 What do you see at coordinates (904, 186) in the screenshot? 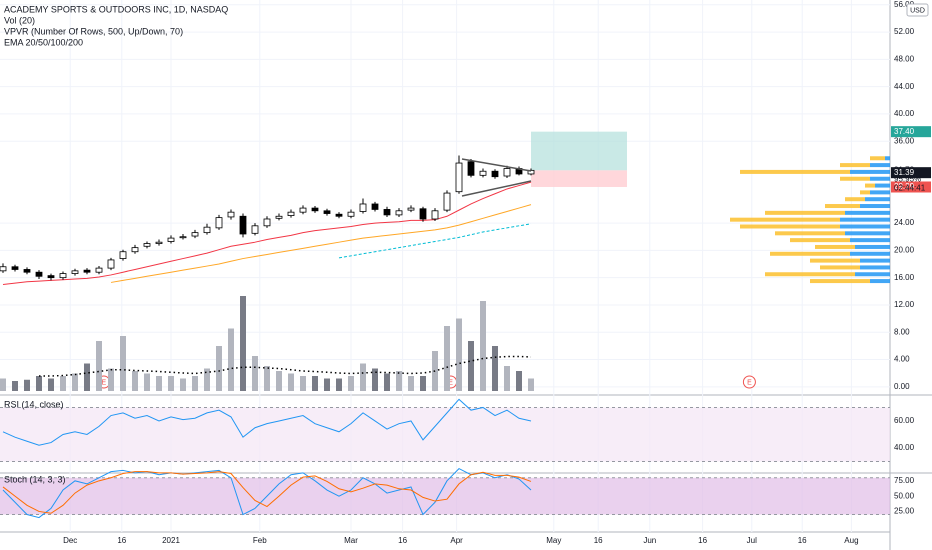
I see `price-label: 29.29` at bounding box center [904, 186].